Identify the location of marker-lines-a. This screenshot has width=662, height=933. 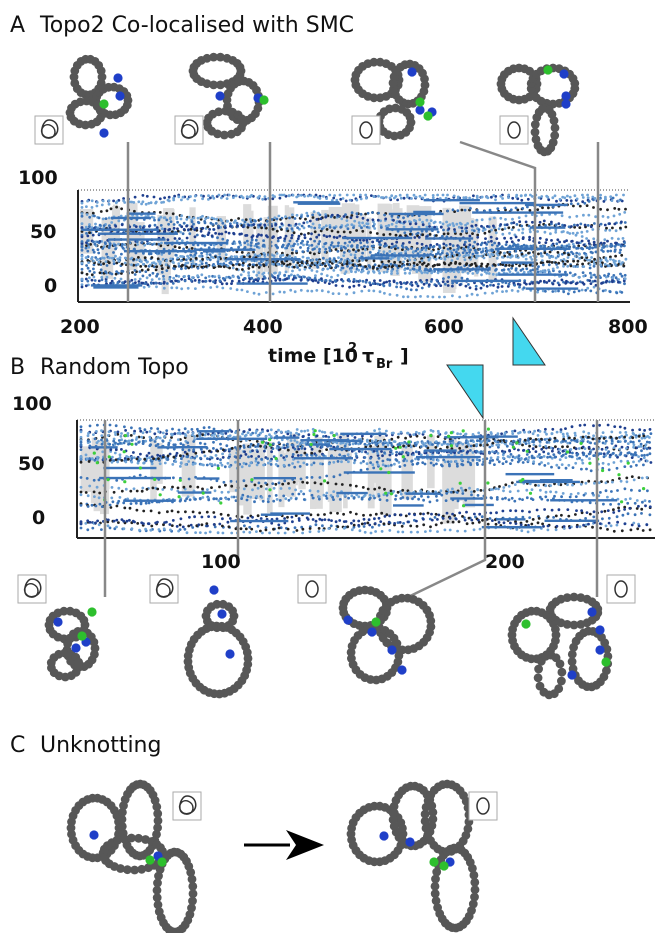
(363, 221).